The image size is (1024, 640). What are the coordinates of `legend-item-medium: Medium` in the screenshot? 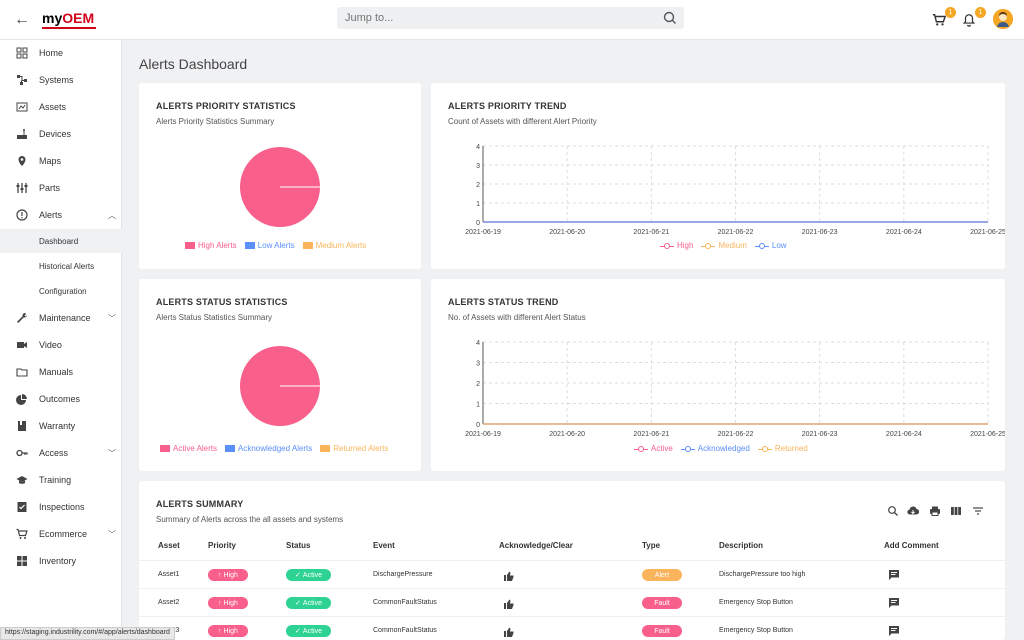 It's located at (724, 245).